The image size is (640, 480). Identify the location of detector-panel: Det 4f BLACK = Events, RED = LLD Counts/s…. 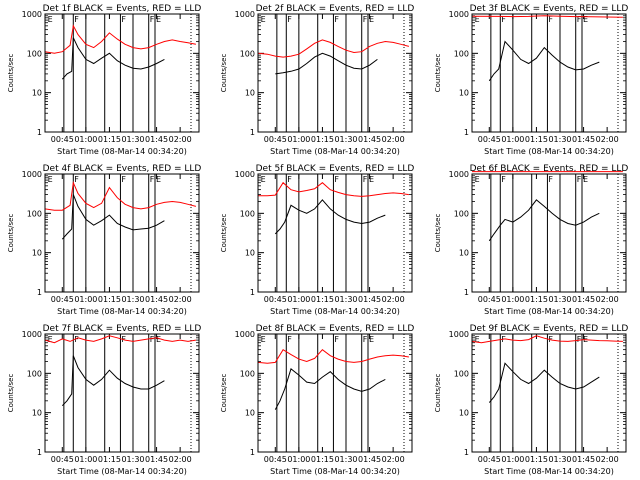
(104, 240).